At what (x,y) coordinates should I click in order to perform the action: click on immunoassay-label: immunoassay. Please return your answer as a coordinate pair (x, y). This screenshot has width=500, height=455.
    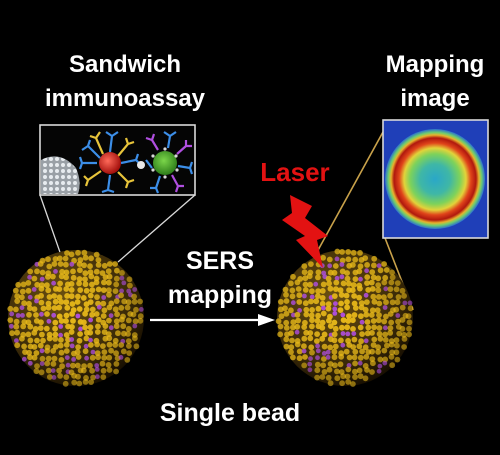
    Looking at the image, I should click on (125, 98).